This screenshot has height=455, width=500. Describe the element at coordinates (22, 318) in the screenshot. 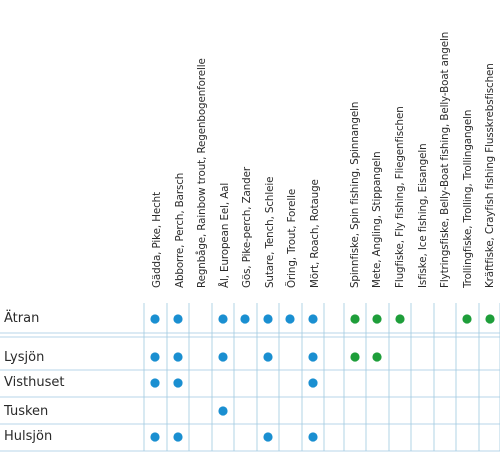

I see `lake-label: Ätran` at that location.